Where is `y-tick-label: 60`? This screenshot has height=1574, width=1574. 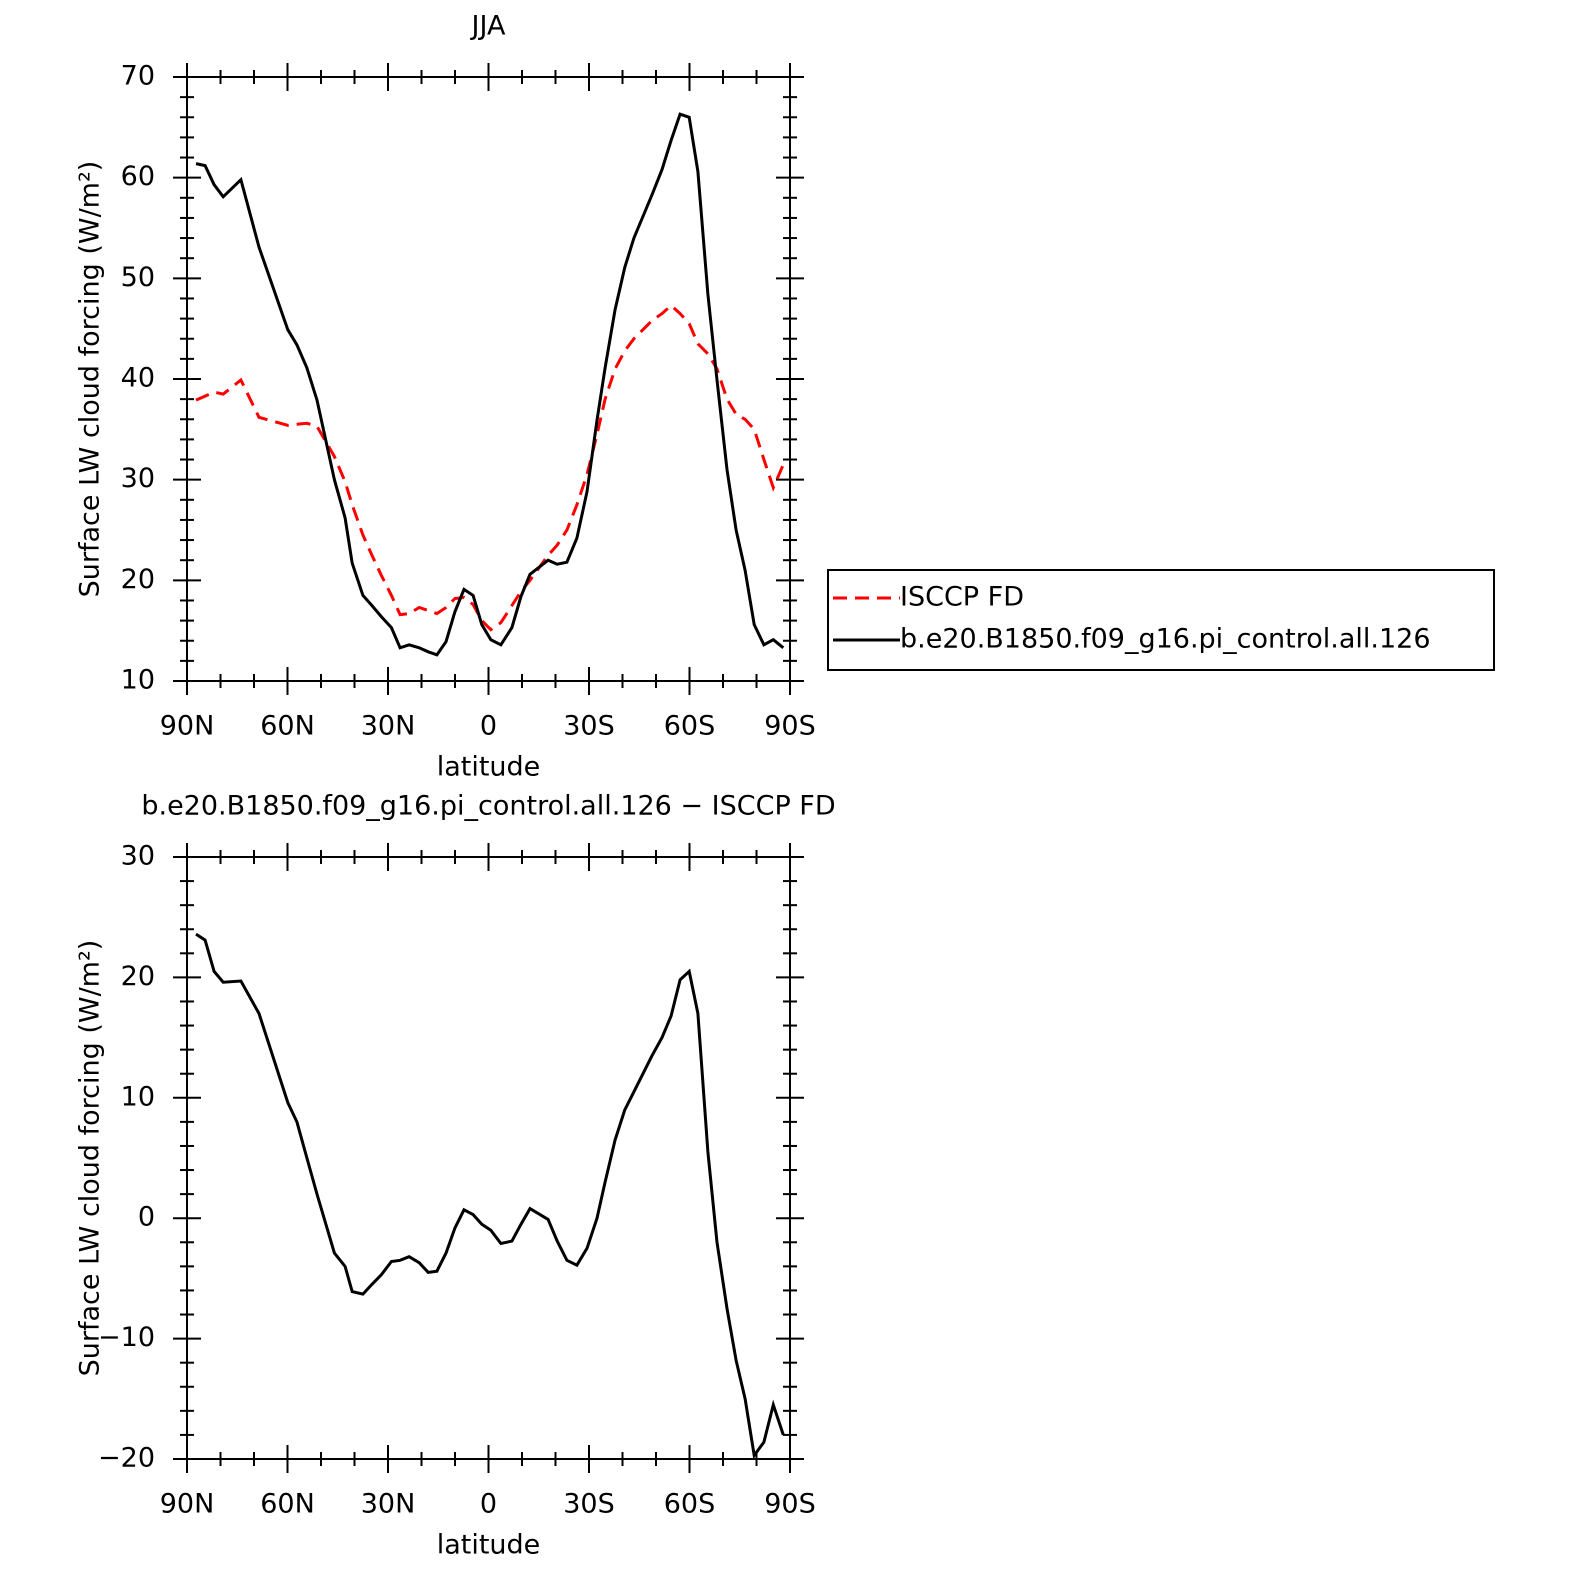
y-tick-label: 60 is located at coordinates (138, 176).